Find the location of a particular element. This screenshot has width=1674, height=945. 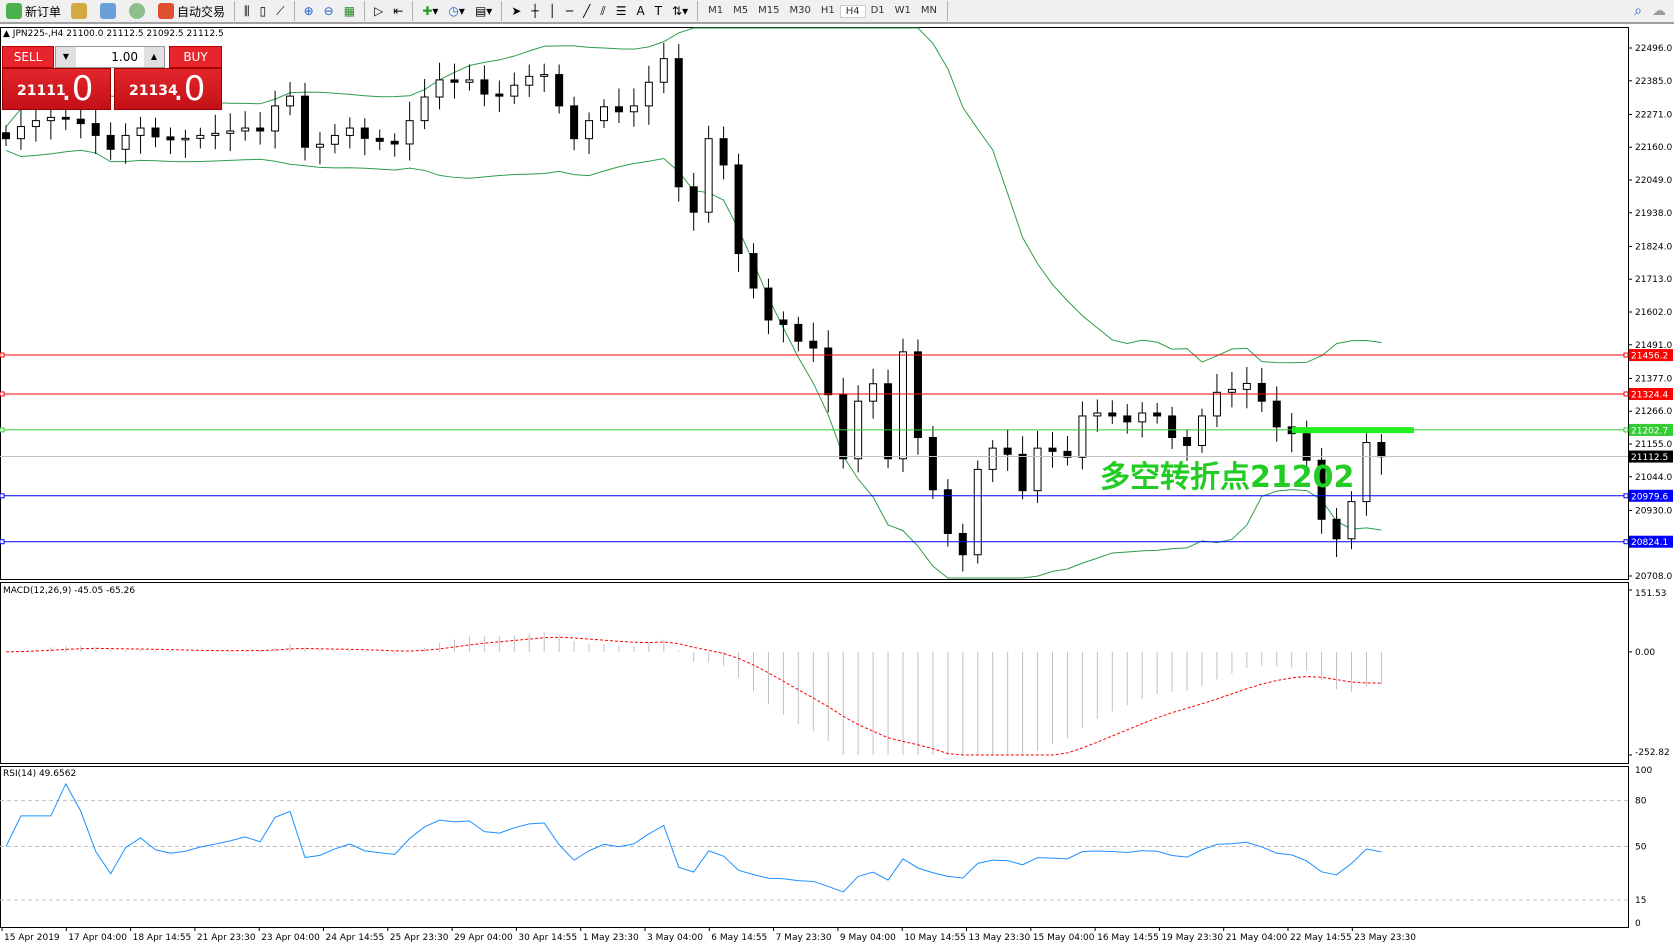

bar-chart-button: ⫼ is located at coordinates (247, 10).